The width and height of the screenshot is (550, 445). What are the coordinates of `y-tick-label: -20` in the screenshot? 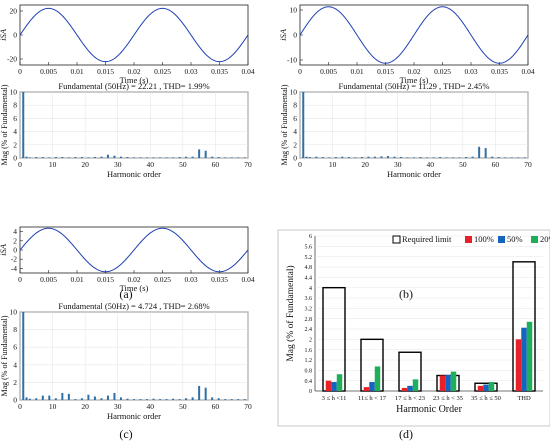 It's located at (12, 59).